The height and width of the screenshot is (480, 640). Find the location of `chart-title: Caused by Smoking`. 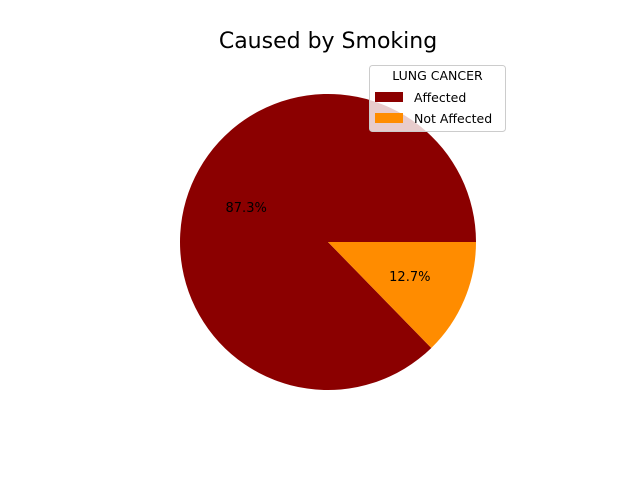

chart-title: Caused by Smoking is located at coordinates (328, 41).